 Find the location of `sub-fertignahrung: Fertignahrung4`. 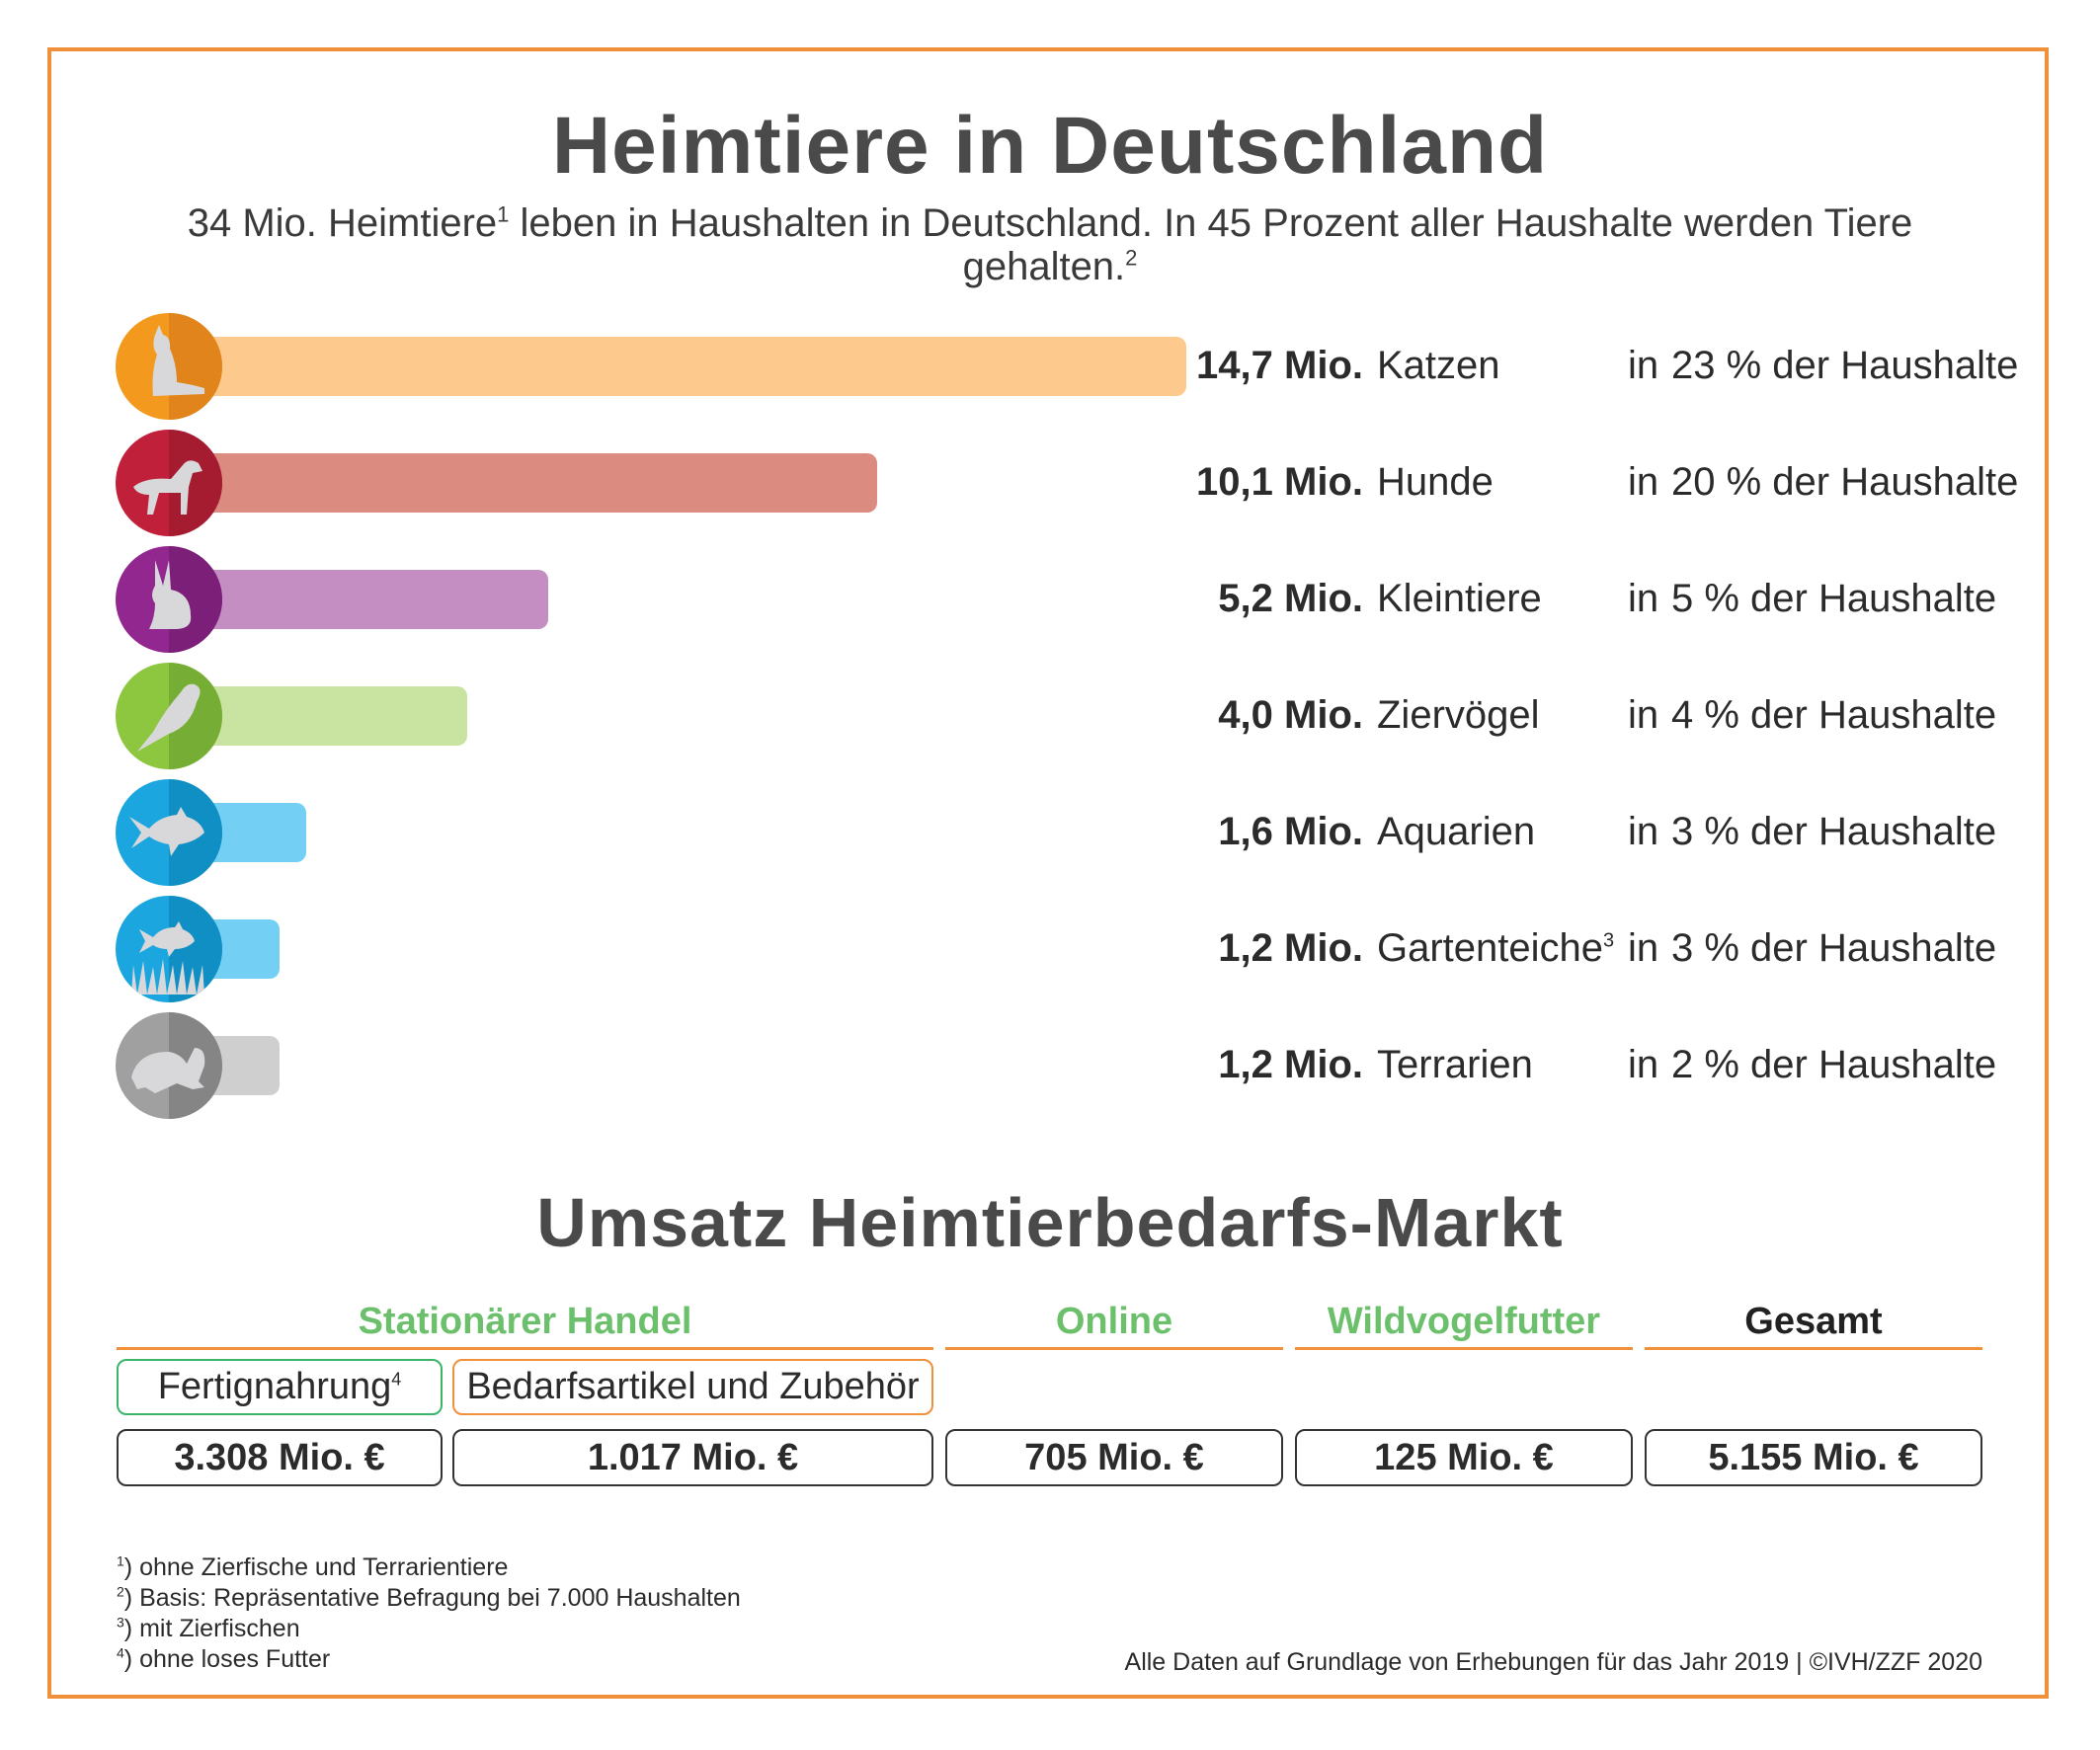

sub-fertignahrung: Fertignahrung4 is located at coordinates (280, 1387).